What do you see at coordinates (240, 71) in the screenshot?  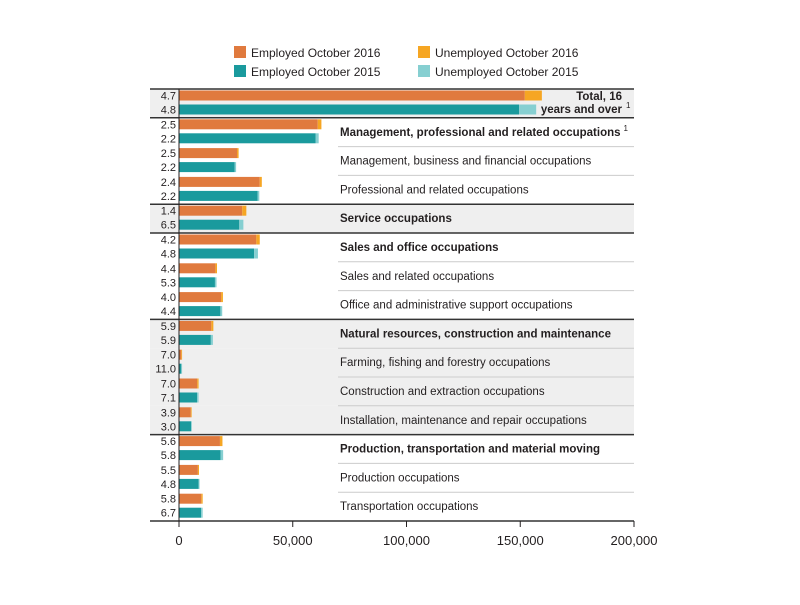 I see `legend-swatch-employed-2015` at bounding box center [240, 71].